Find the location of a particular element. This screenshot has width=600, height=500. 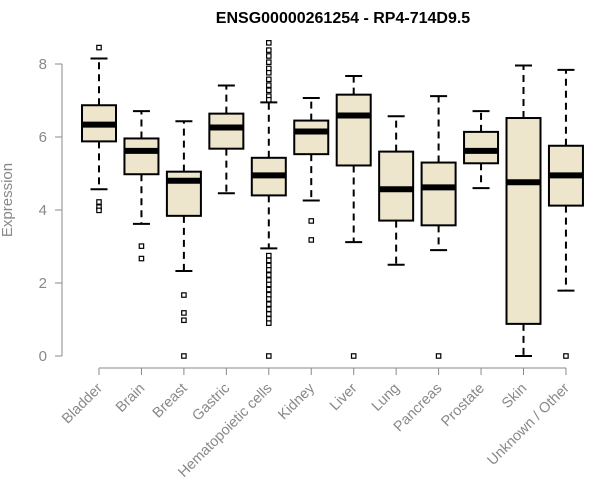

box-bladder is located at coordinates (99, 129).